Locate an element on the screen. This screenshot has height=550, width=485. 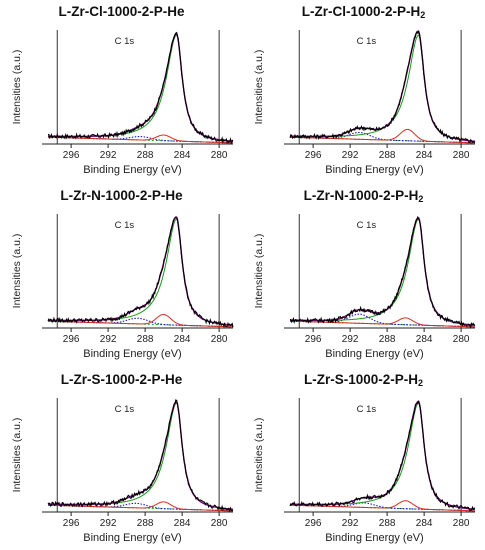
chart-title: L-Zr-S-1000-2-P-H2 is located at coordinates (363, 380).